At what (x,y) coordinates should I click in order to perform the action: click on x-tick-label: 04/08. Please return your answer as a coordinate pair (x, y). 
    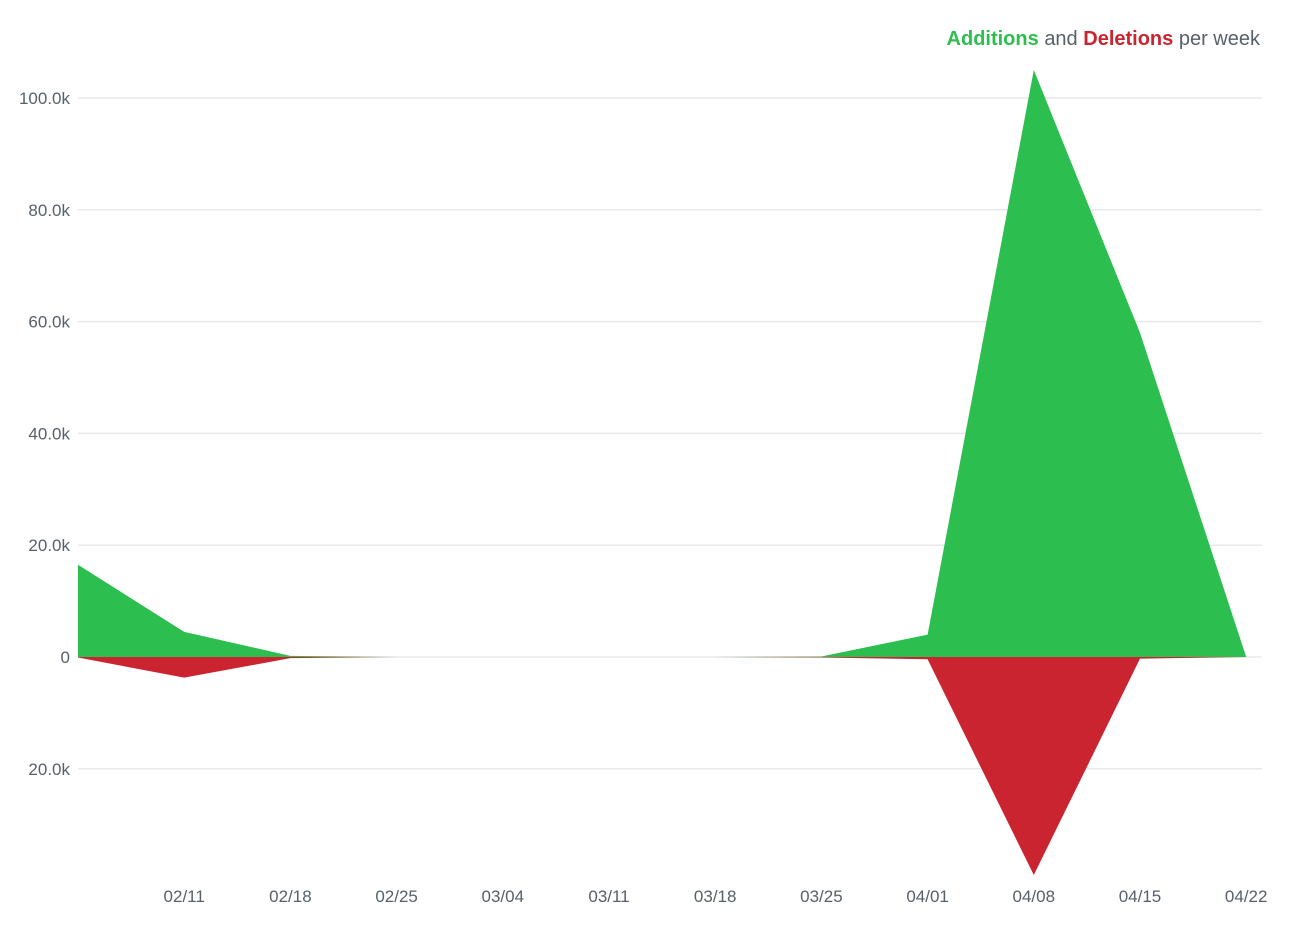
    Looking at the image, I should click on (1034, 896).